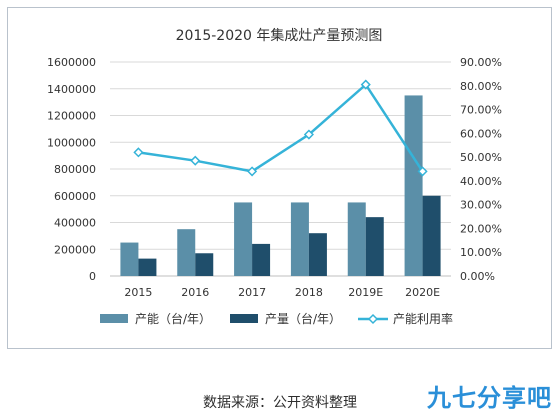 This screenshot has width=560, height=418. I want to click on right-tick-label: 20.00%, so click(481, 228).